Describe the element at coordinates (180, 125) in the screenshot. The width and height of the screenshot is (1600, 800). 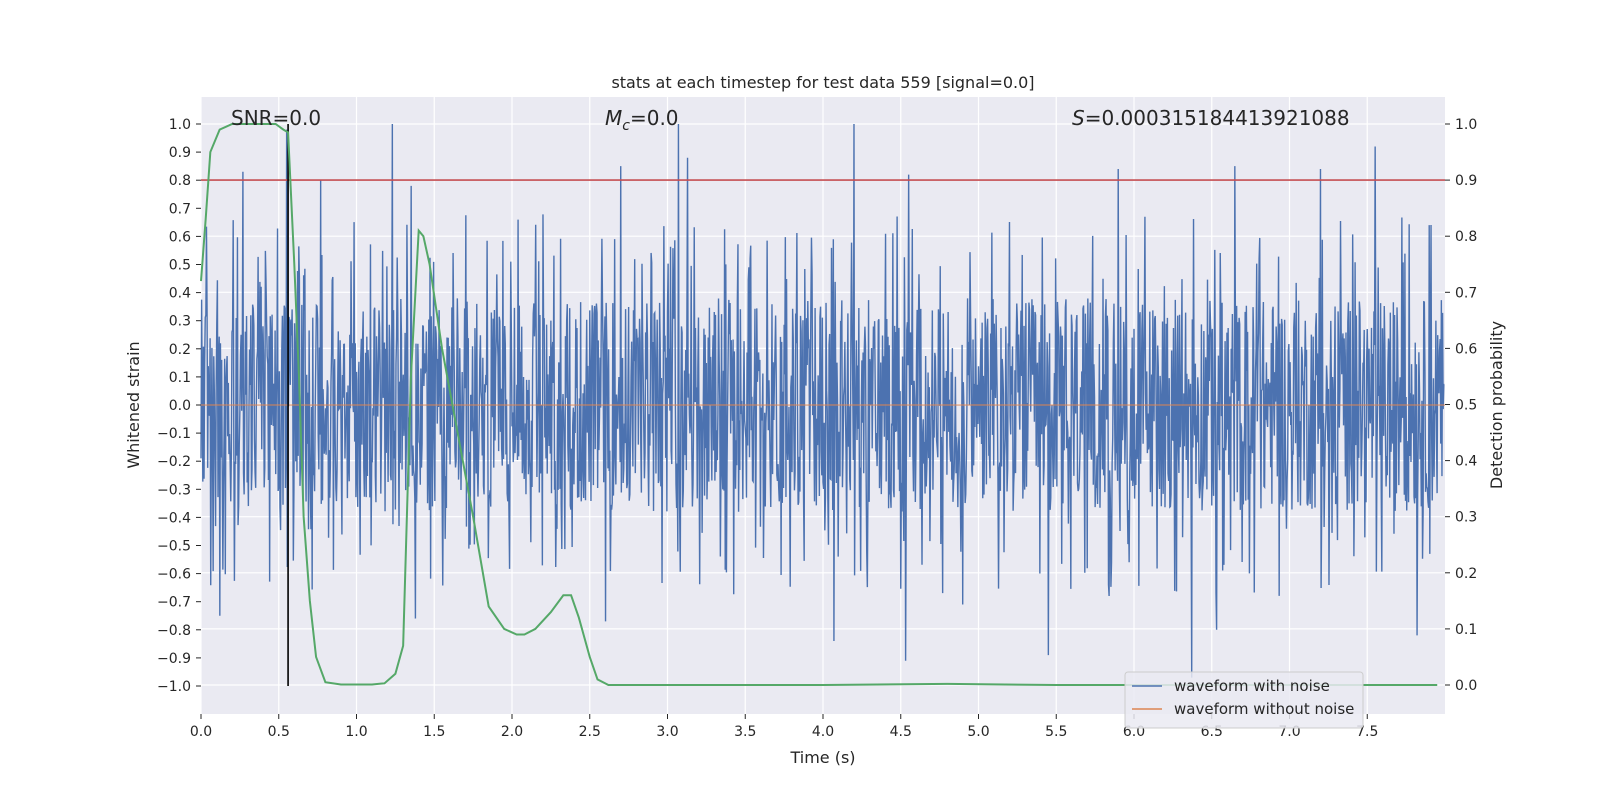
I see `left-y-tick-label: 1.0` at that location.